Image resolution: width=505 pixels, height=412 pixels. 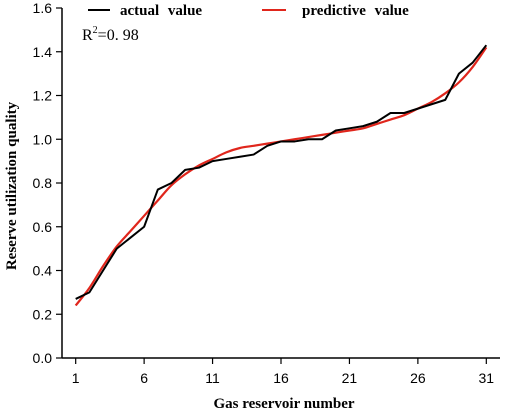 What do you see at coordinates (12, 185) in the screenshot?
I see `y-axis-title: Reserve utilization quality` at bounding box center [12, 185].